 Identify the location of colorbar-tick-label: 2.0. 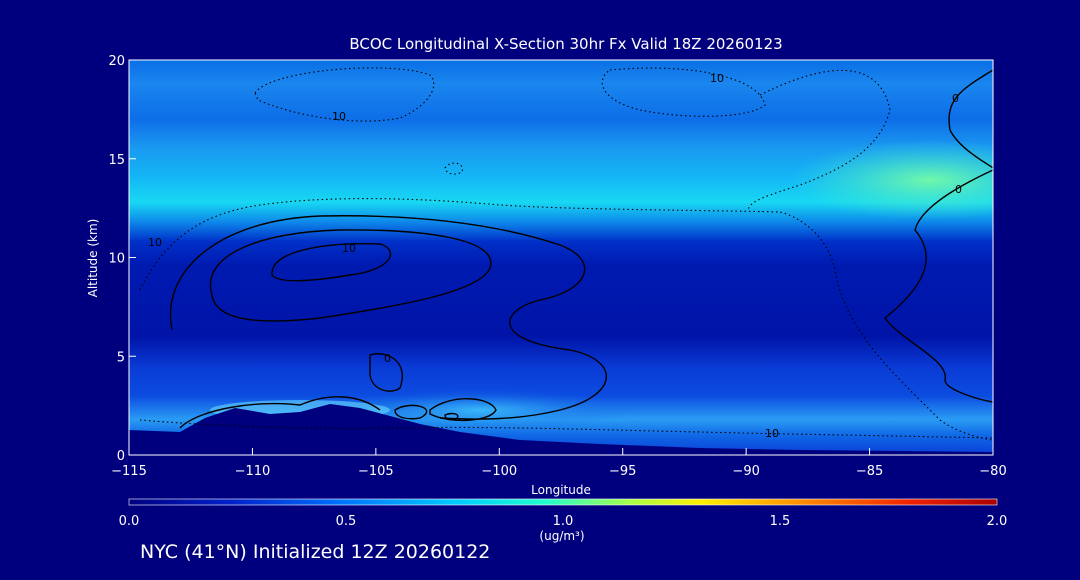
(997, 521).